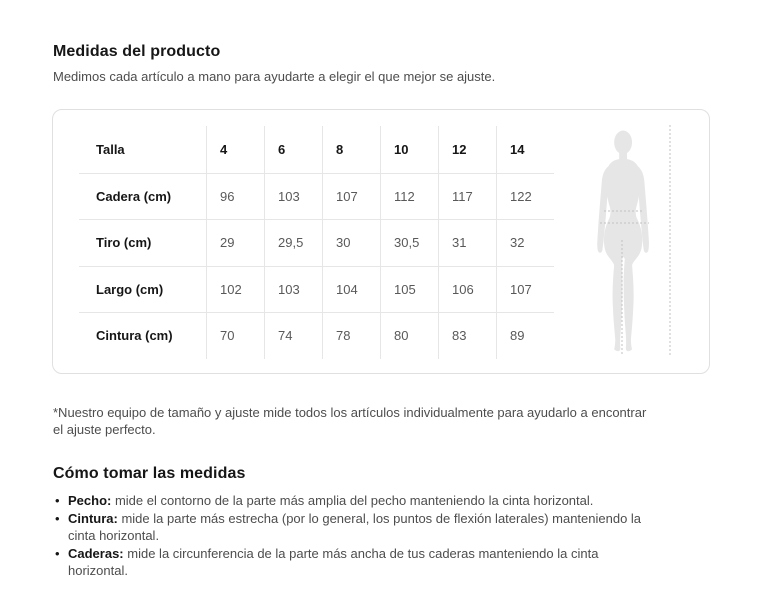 This screenshot has height=604, width=768. What do you see at coordinates (137, 51) in the screenshot?
I see `page-title: Medidas del producto` at bounding box center [137, 51].